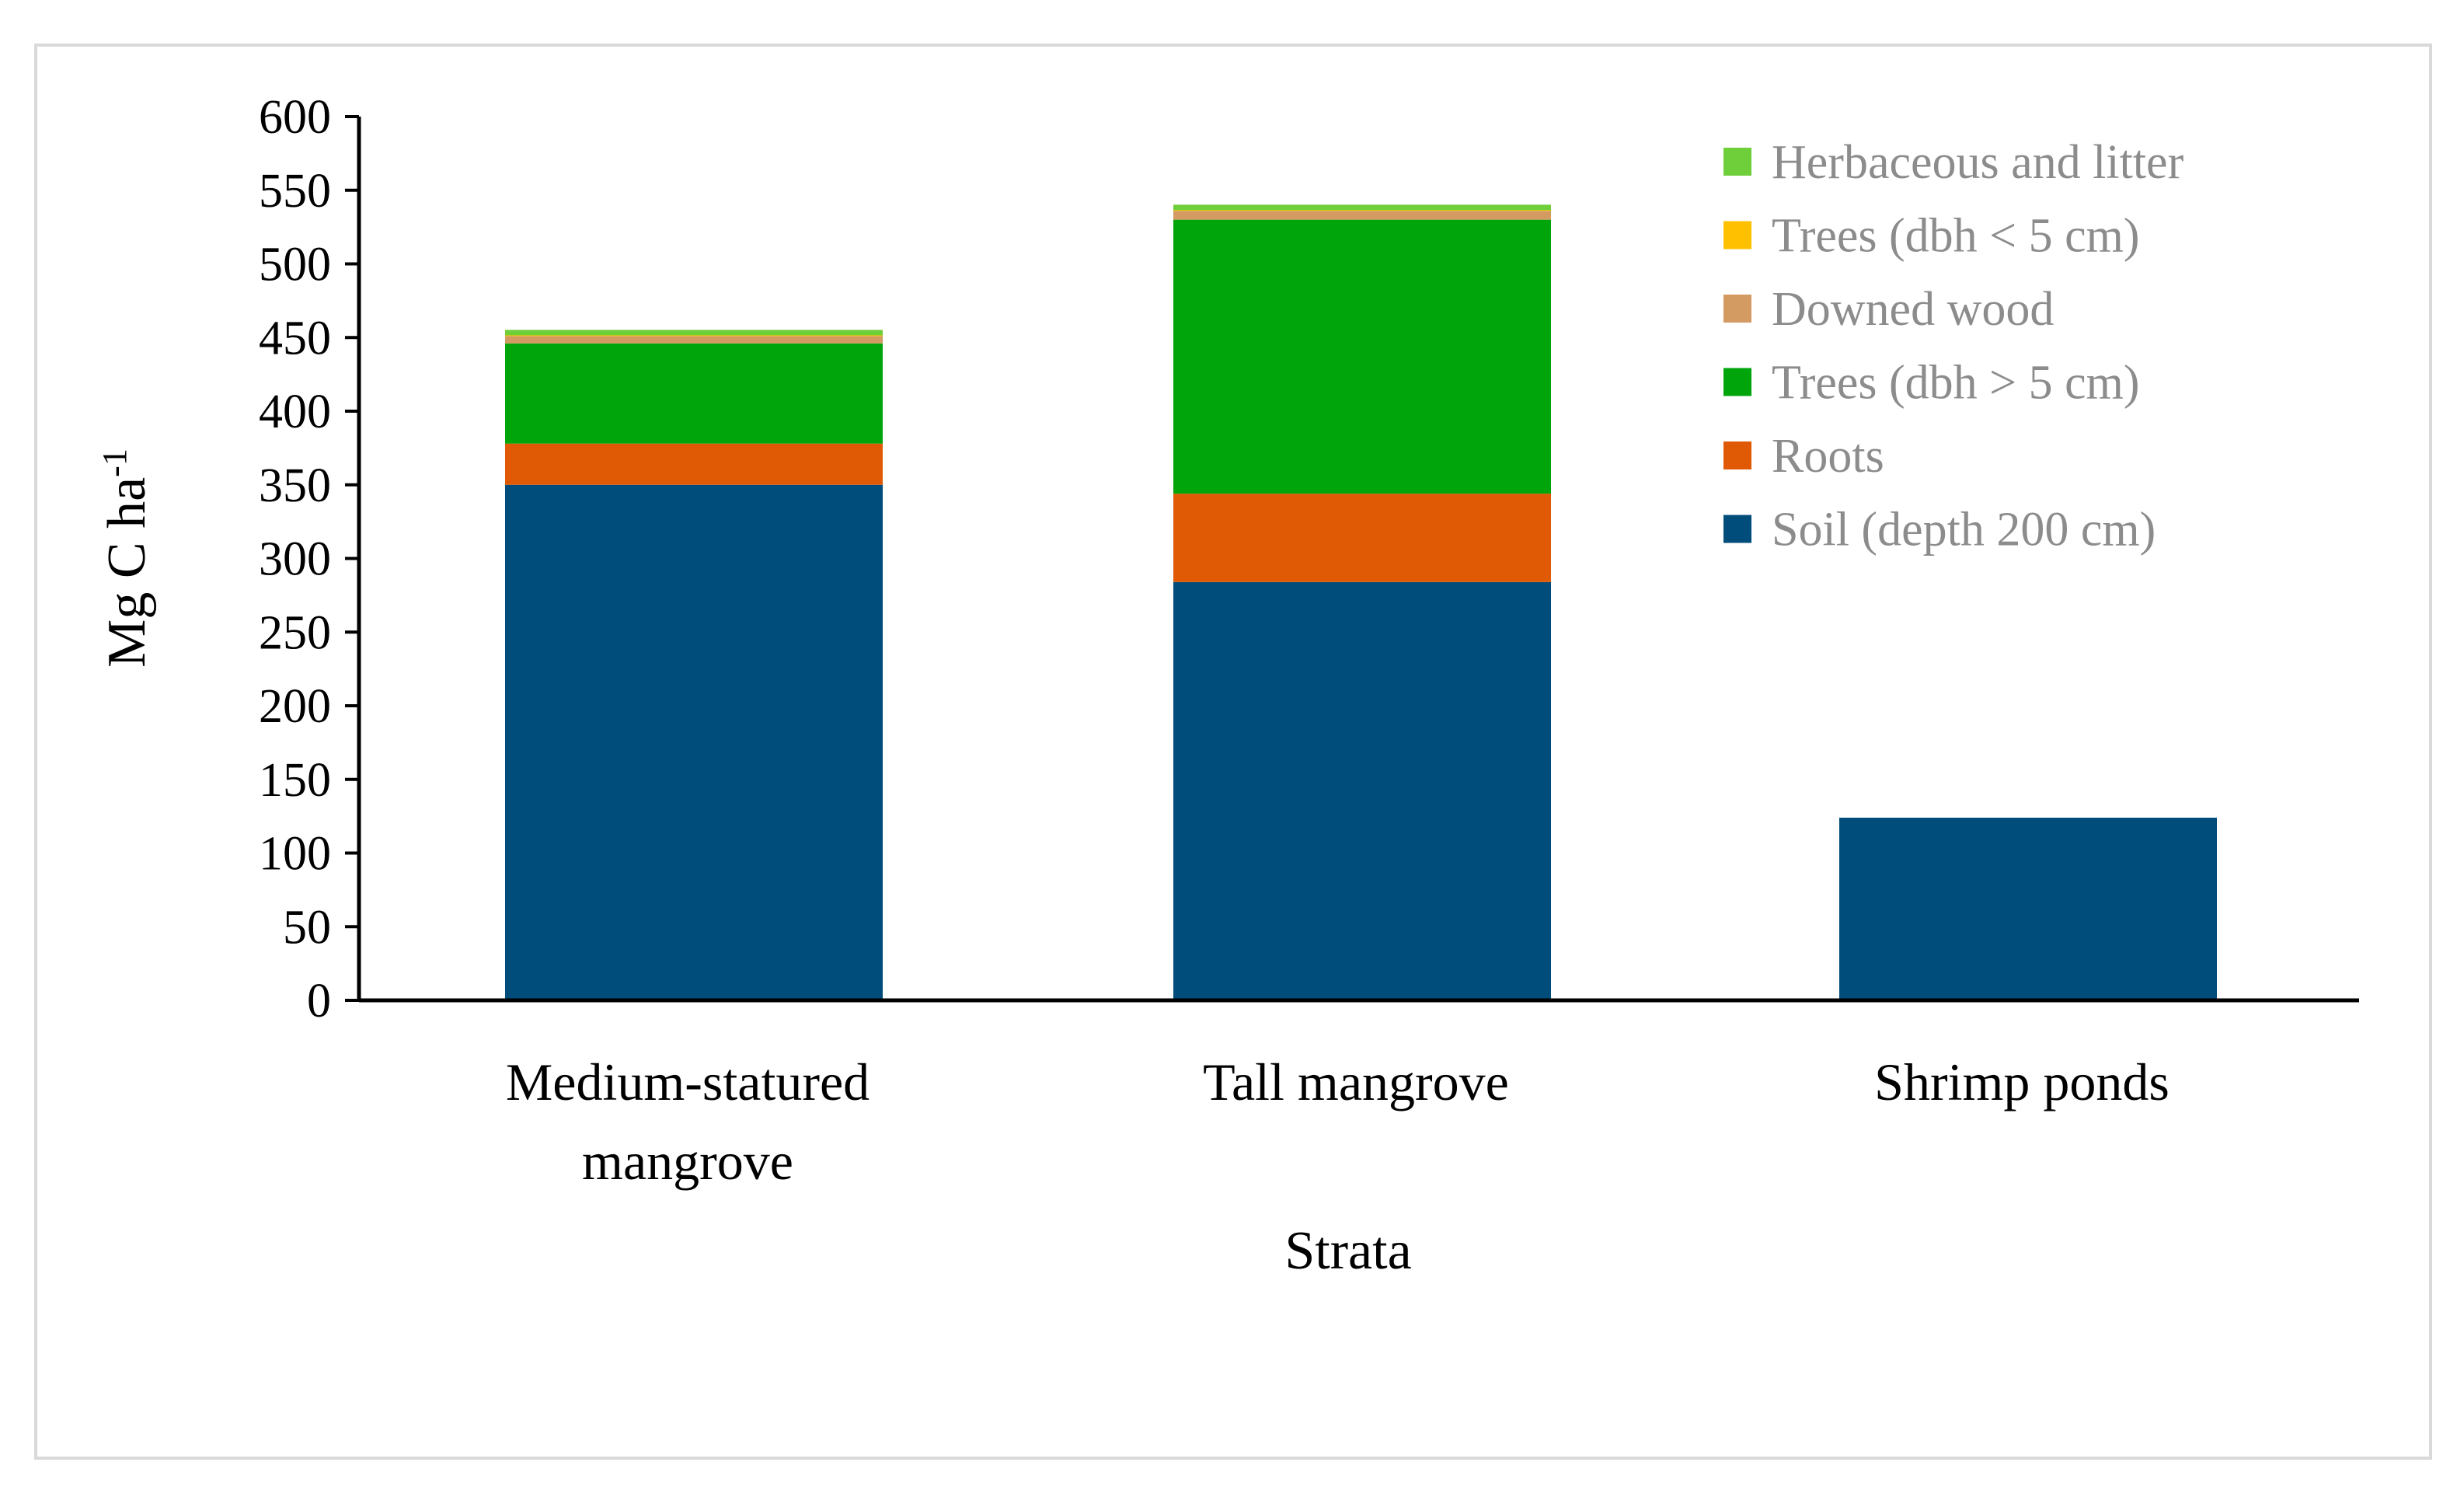  I want to click on y-tick-label: 200, so click(295, 706).